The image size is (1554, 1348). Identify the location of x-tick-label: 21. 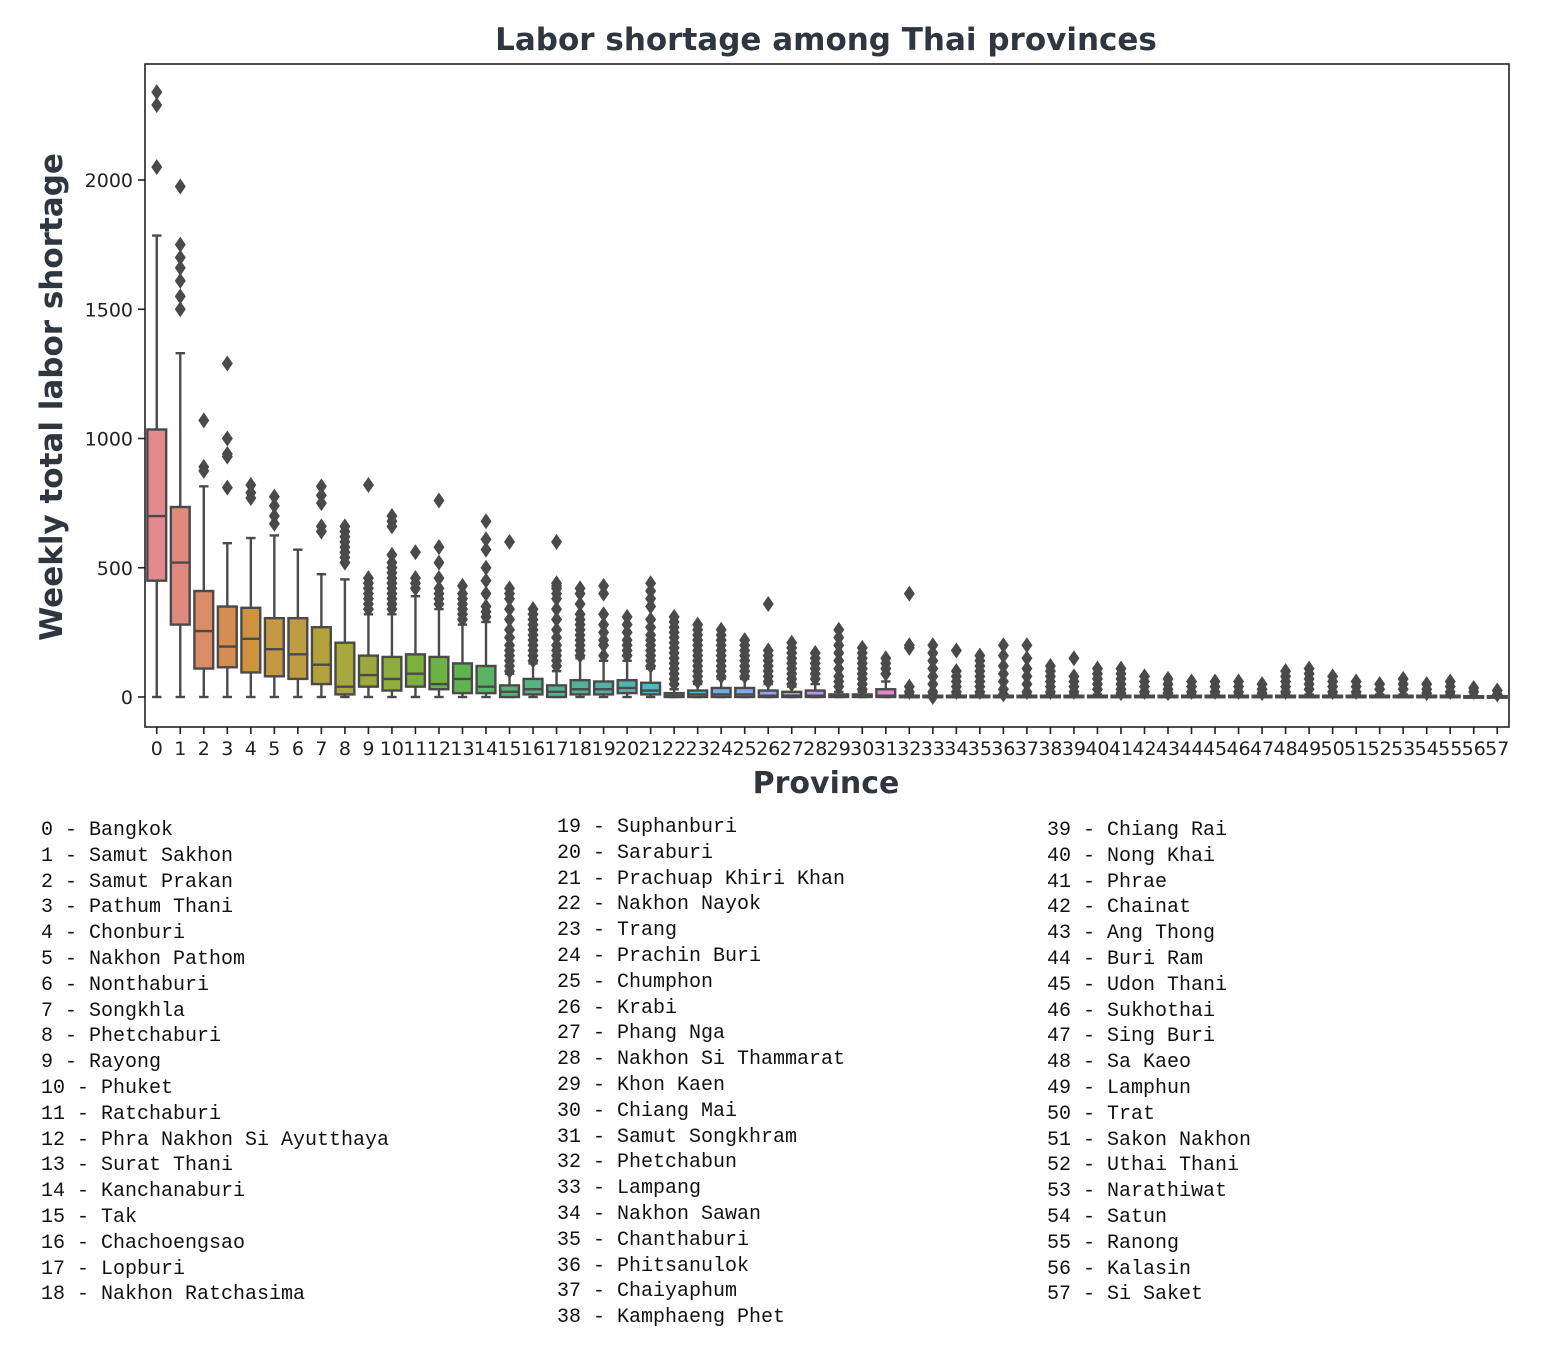
(651, 749).